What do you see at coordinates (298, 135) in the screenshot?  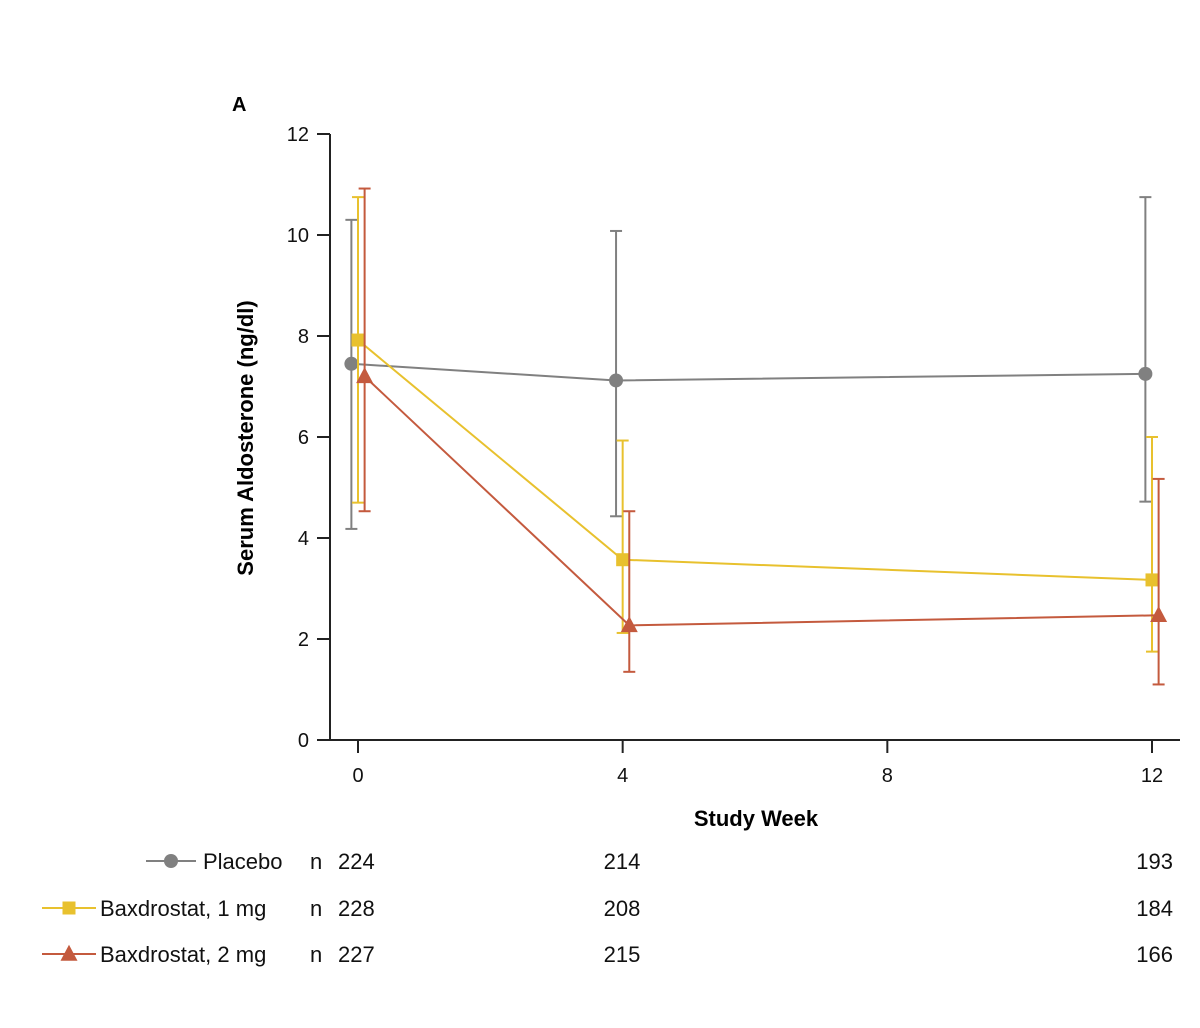 I see `y-tick-label: 12` at bounding box center [298, 135].